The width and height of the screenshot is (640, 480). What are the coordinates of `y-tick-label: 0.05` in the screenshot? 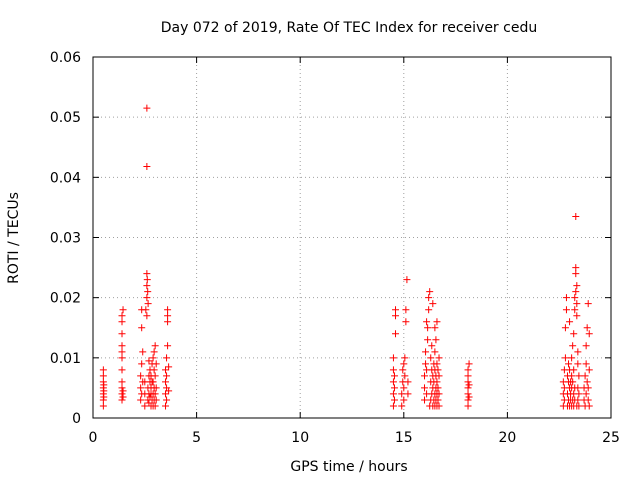 It's located at (65, 118).